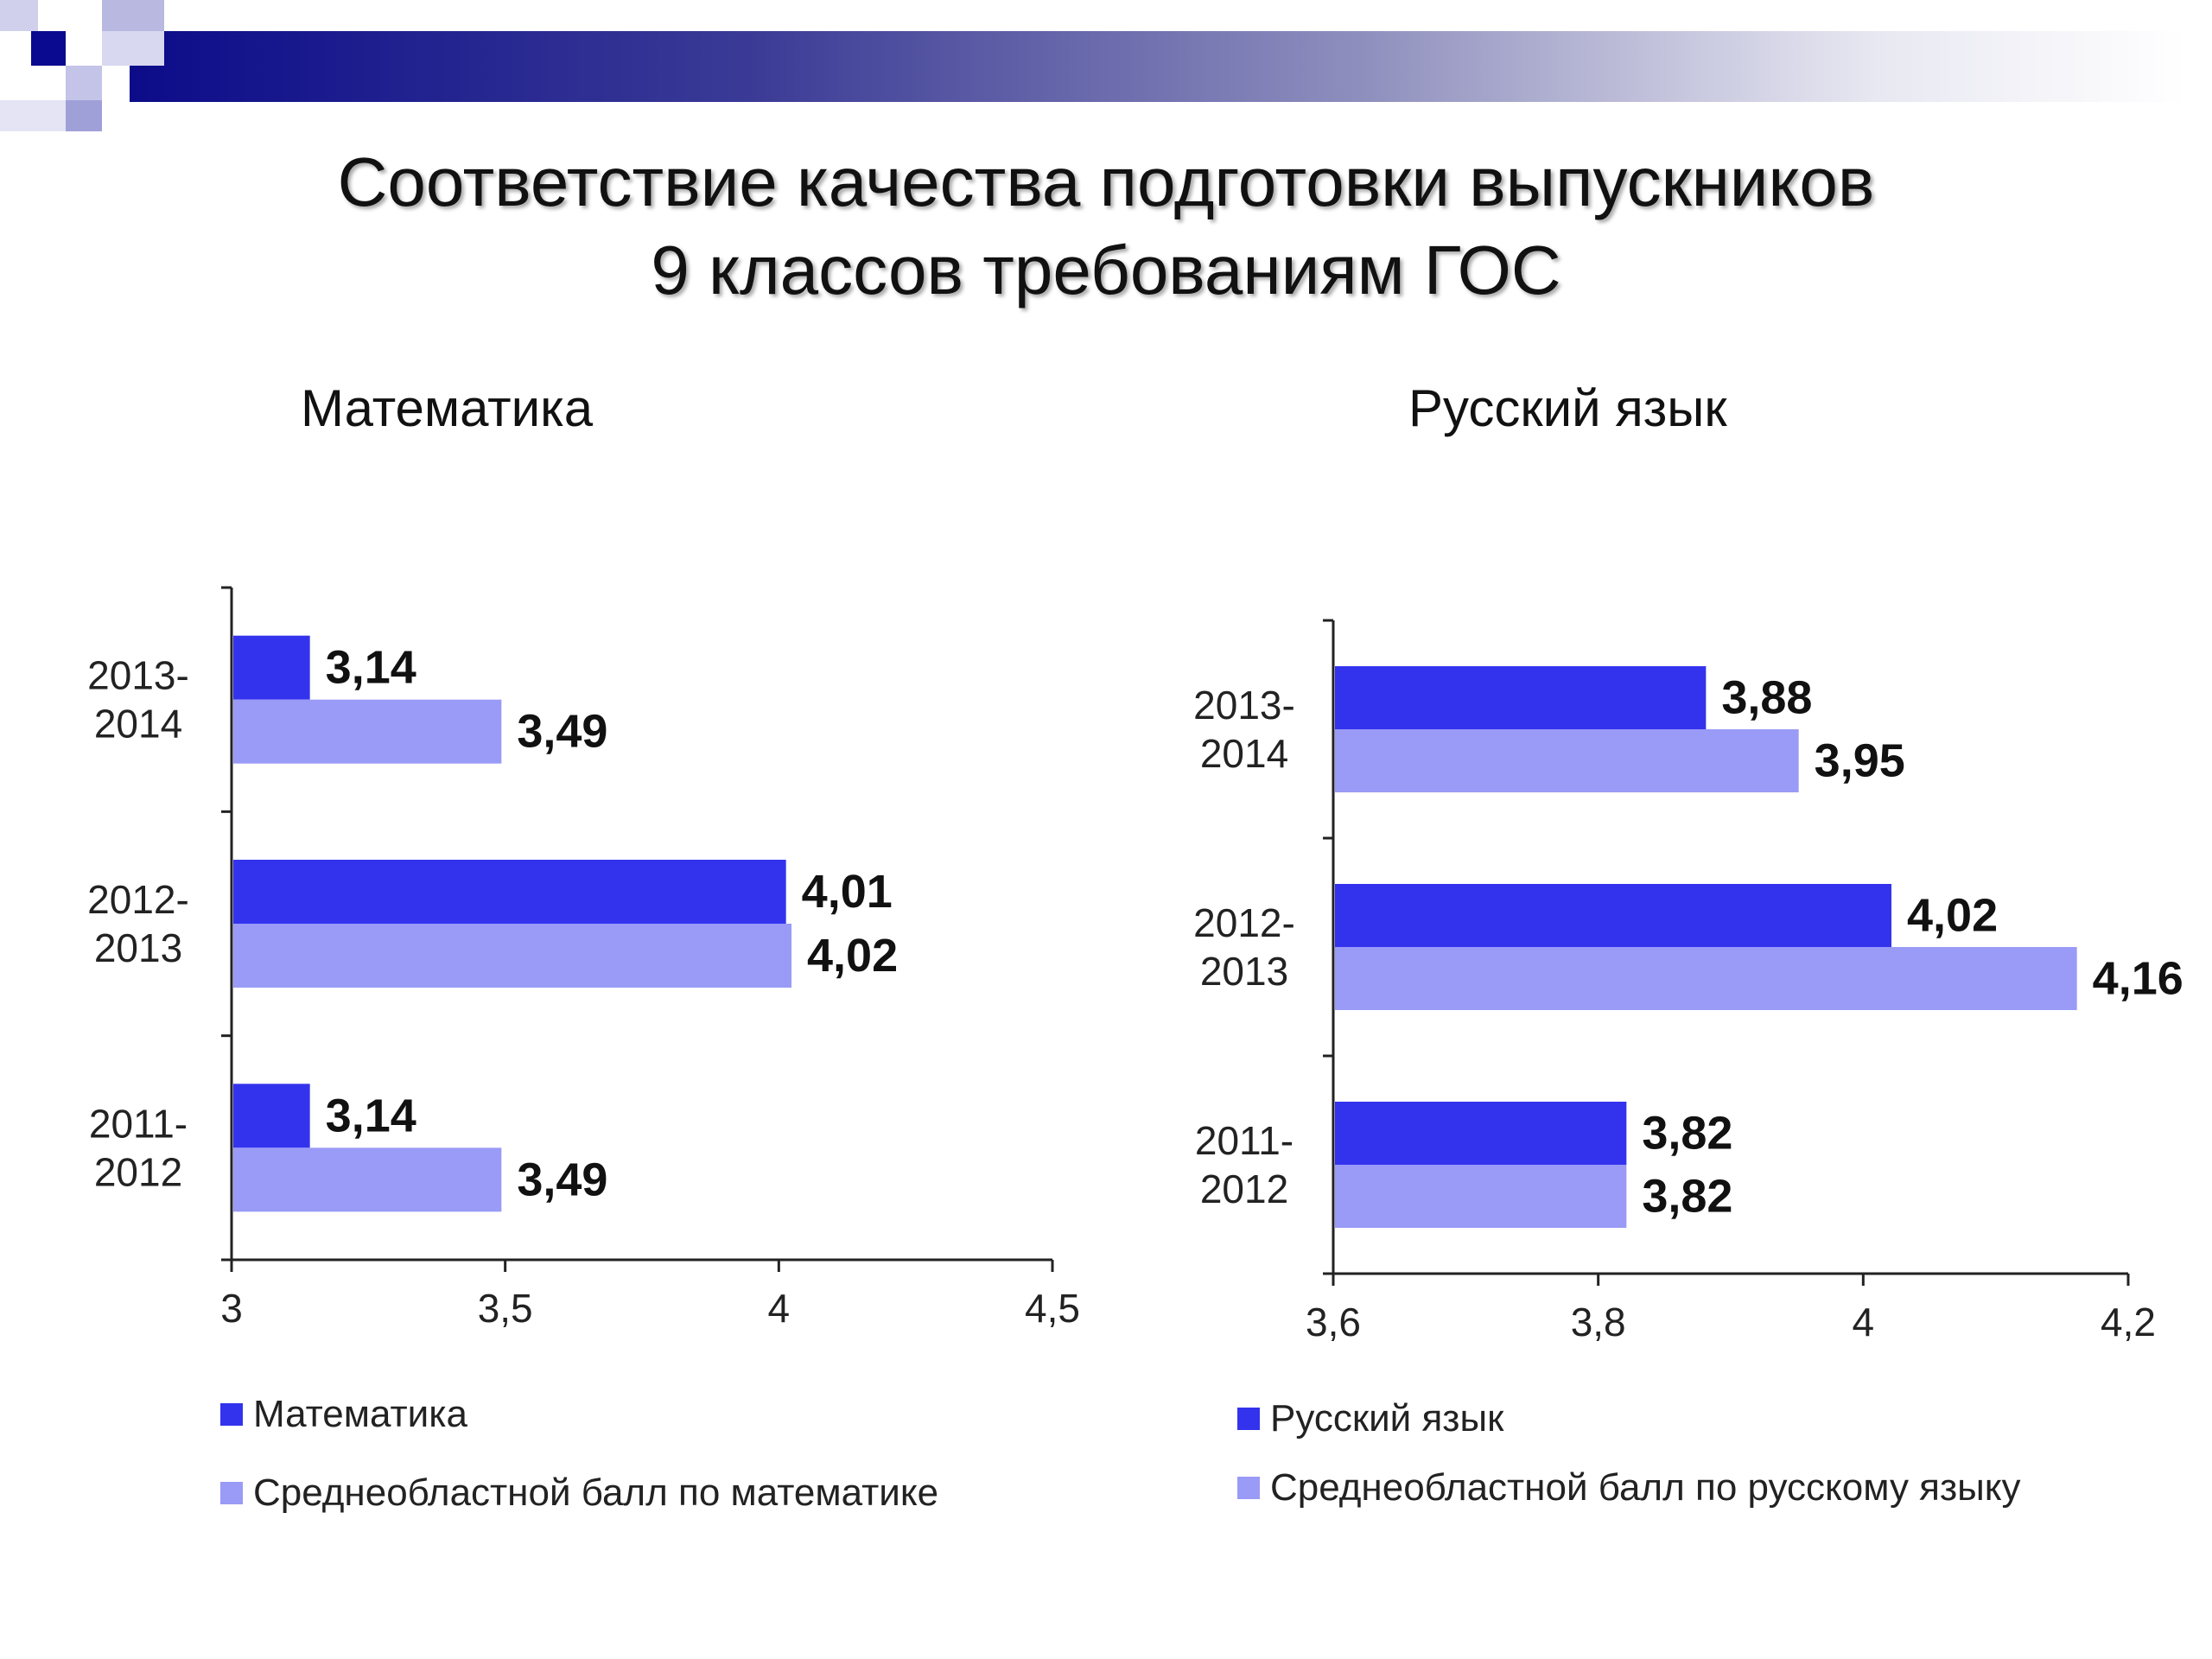  I want to click on data-label: 4,01, so click(847, 892).